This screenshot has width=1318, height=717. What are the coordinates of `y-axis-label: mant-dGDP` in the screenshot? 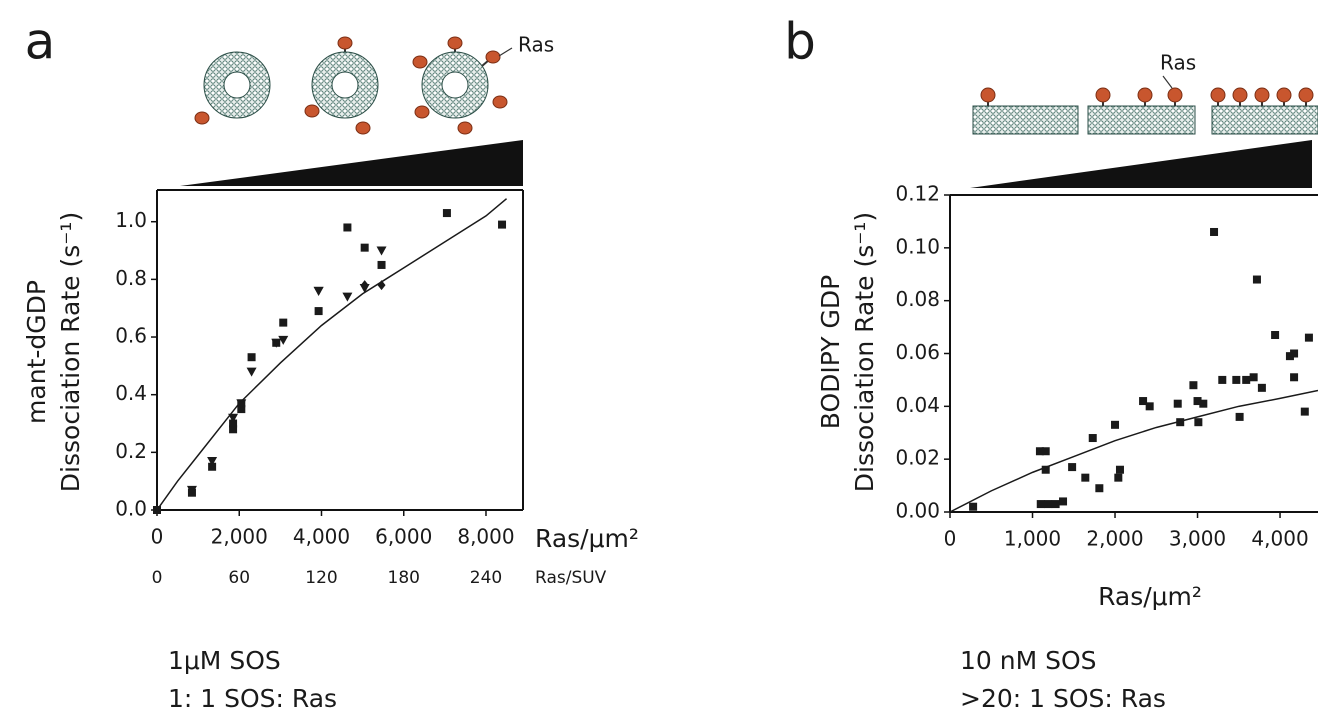 It's located at (36, 352).